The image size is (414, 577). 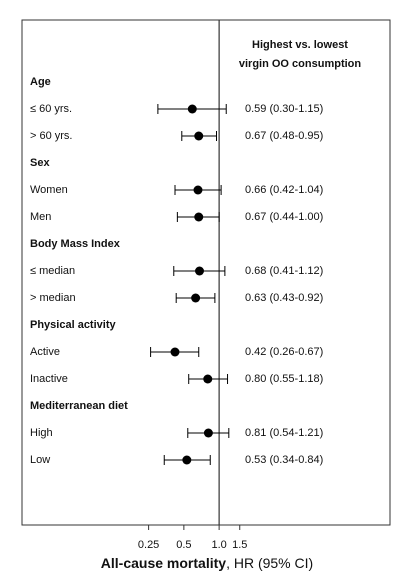 What do you see at coordinates (284, 352) in the screenshot?
I see `value-label: 0.42 (0.26-0.67)` at bounding box center [284, 352].